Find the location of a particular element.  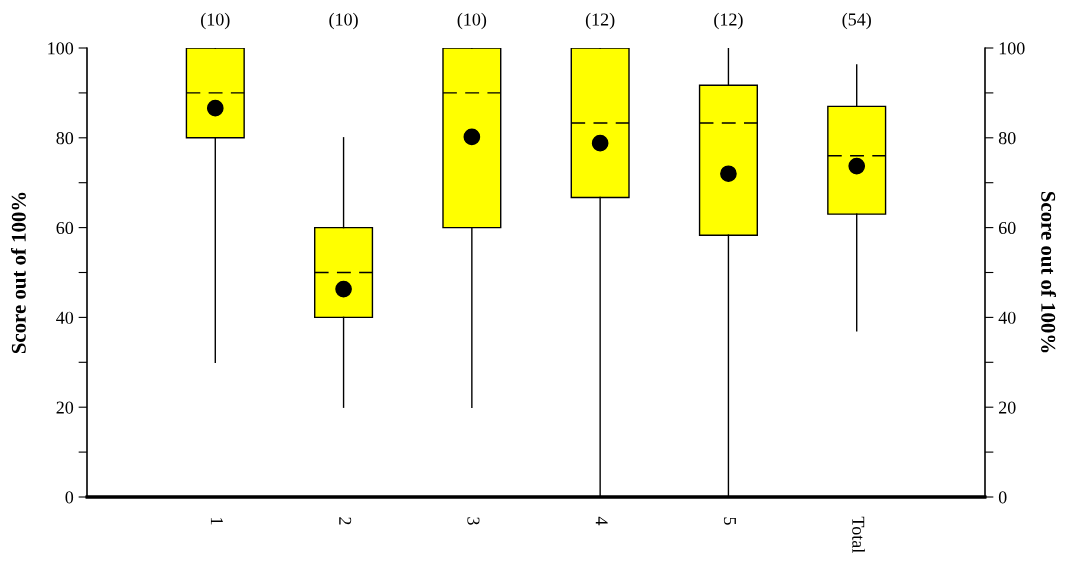

y-tick-label: 0 is located at coordinates (69, 497).